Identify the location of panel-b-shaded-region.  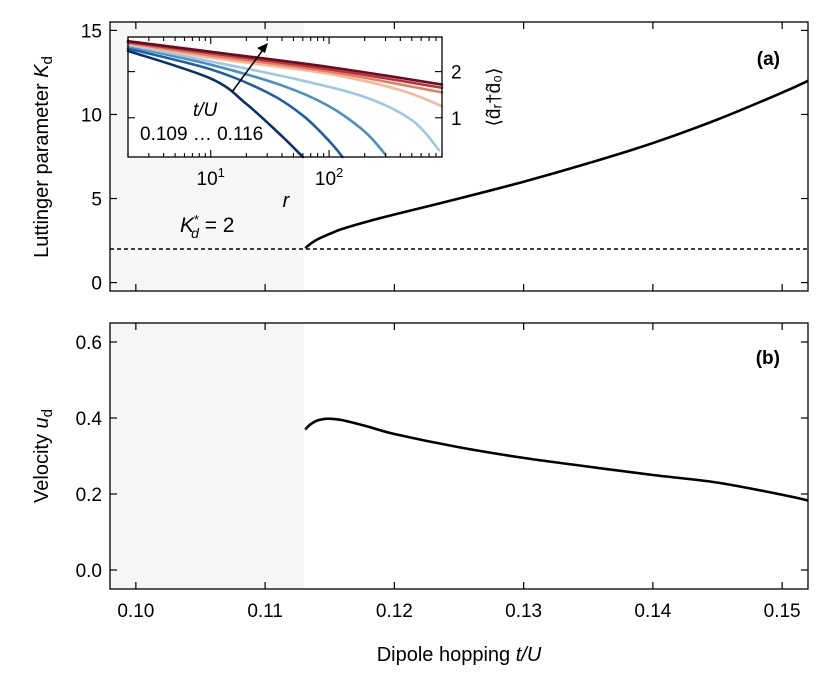
(207, 456).